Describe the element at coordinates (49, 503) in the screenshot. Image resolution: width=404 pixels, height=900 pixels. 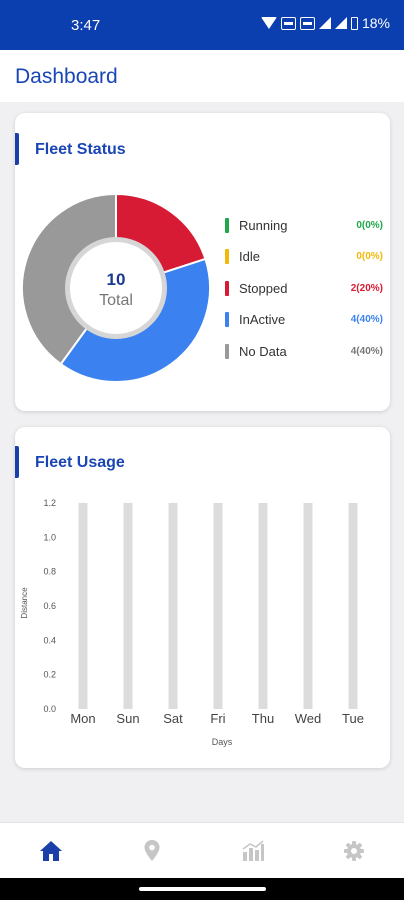
I see `y-tick-label: 1.2` at that location.